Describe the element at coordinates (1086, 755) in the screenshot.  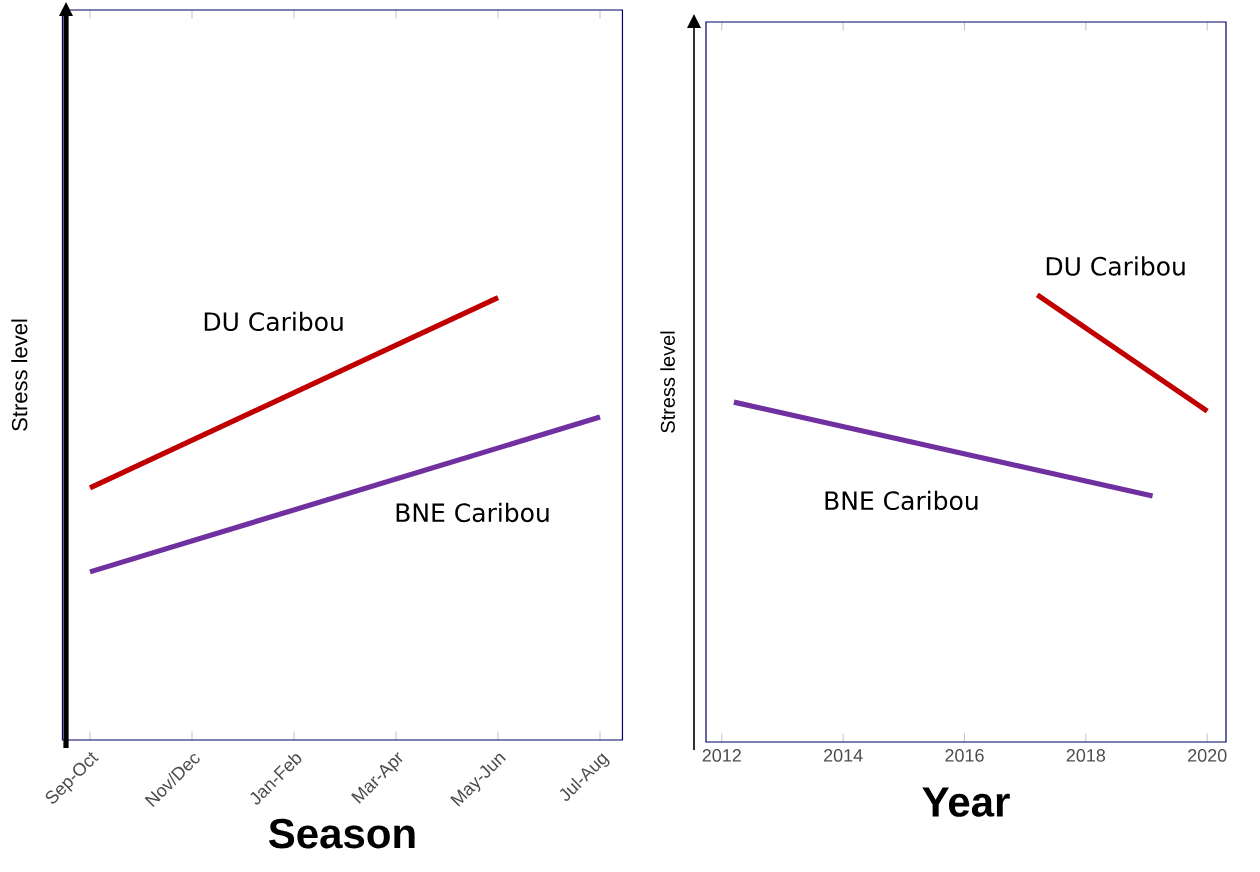
I see `x-tick-label: 2018` at that location.